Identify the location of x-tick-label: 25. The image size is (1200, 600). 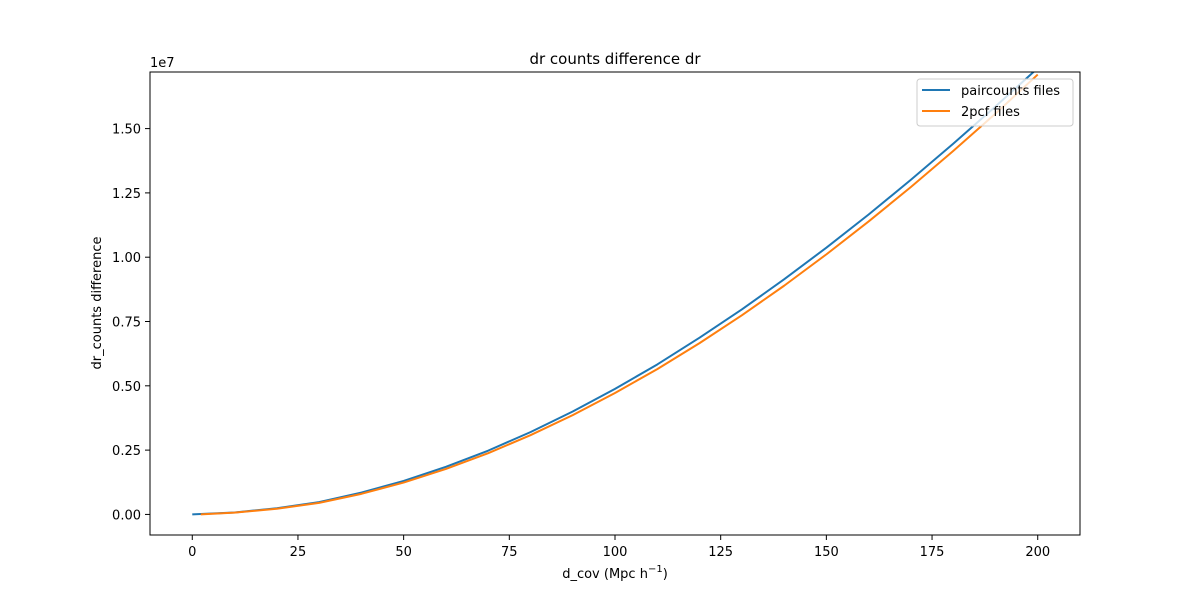
(298, 552).